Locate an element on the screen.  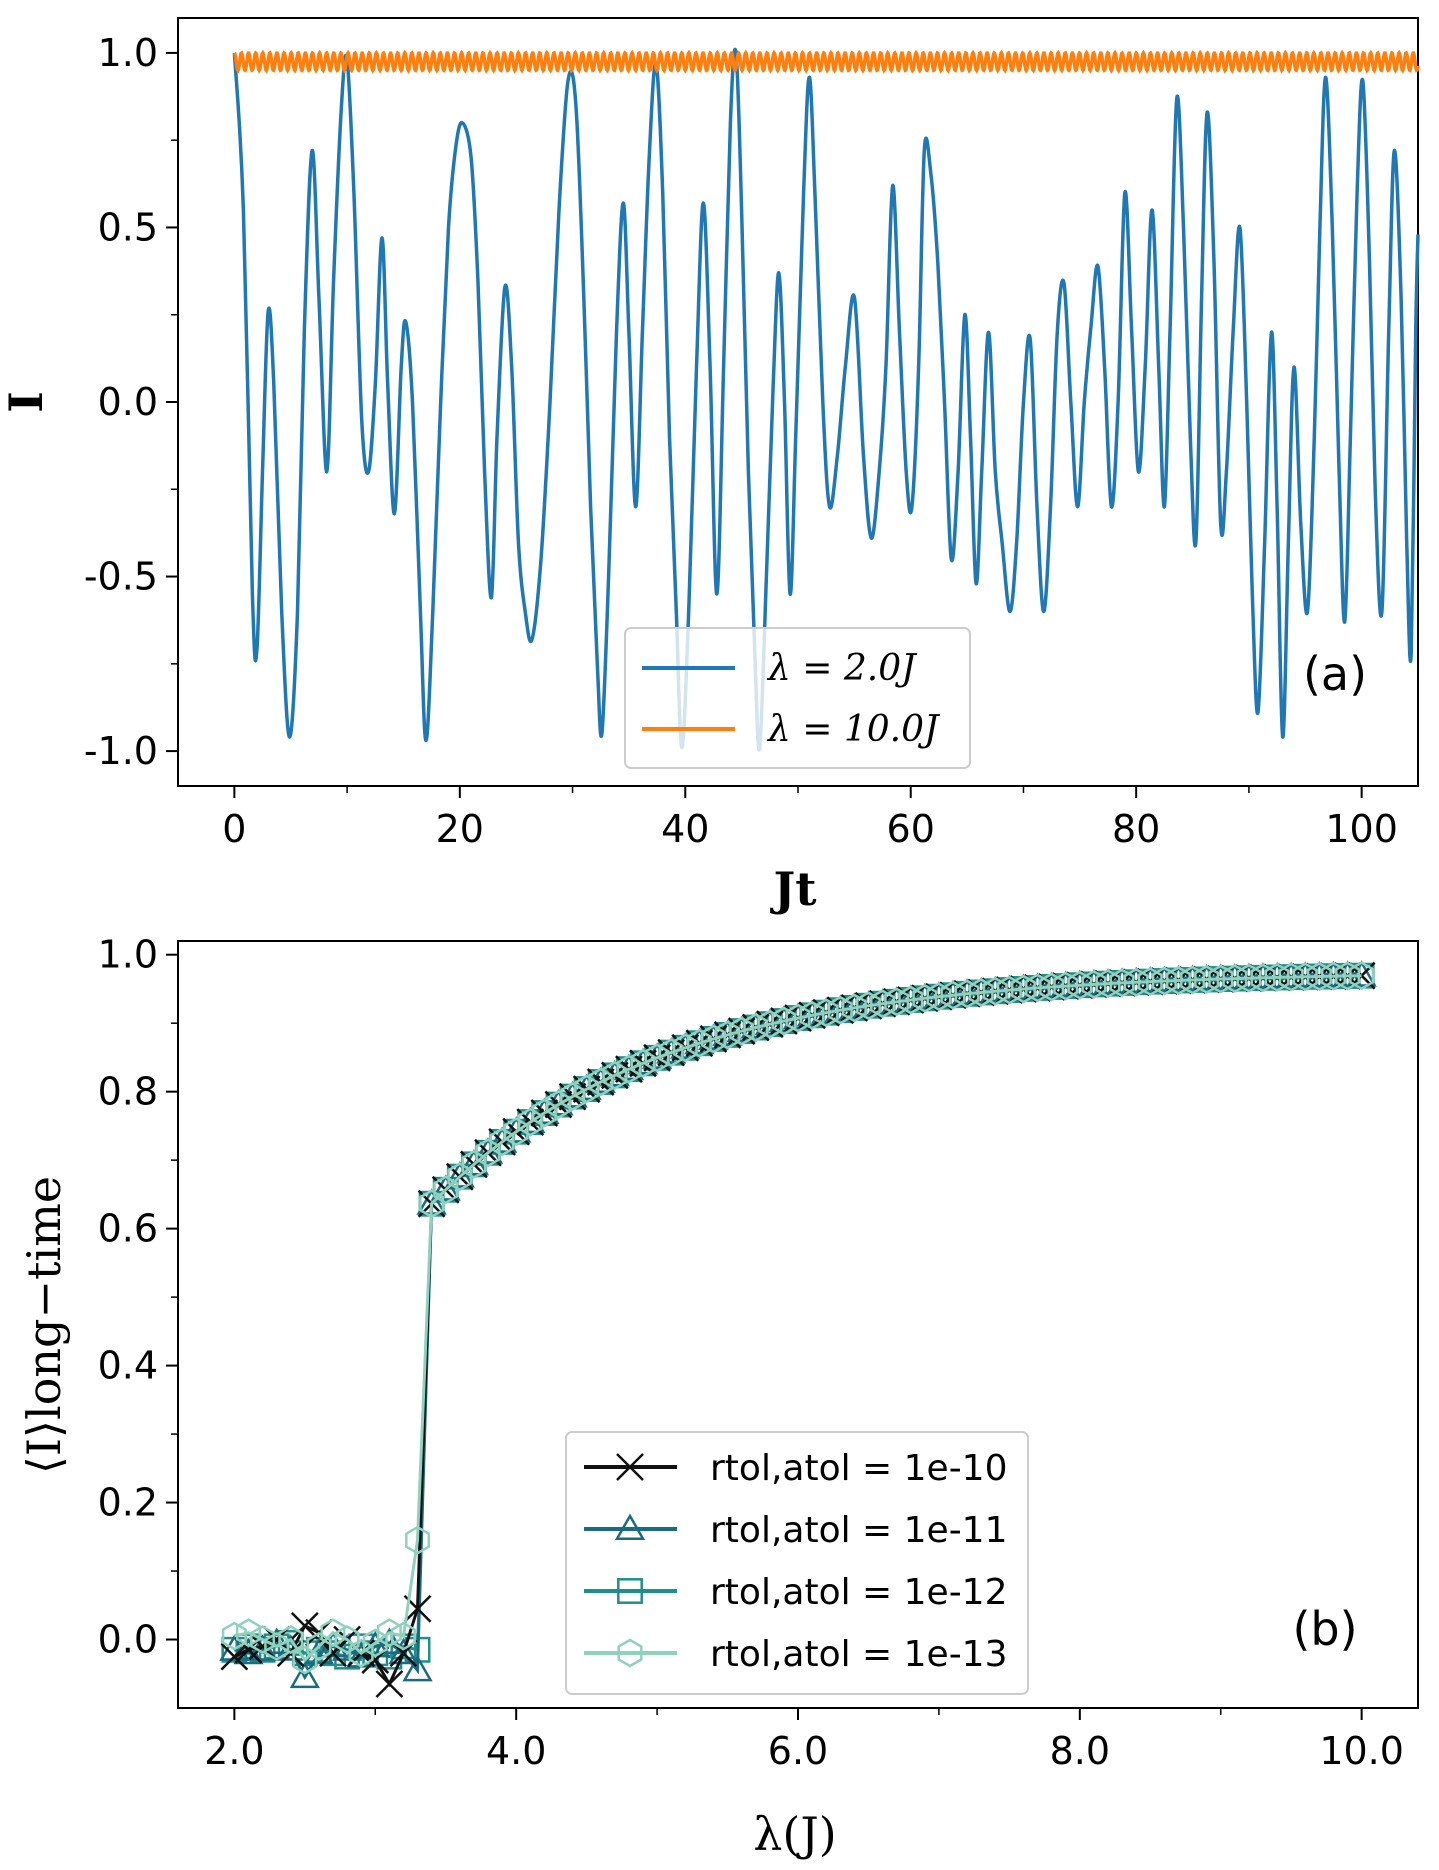
legend-label-lambda-2: λ = 2.0J is located at coordinates (842, 668).